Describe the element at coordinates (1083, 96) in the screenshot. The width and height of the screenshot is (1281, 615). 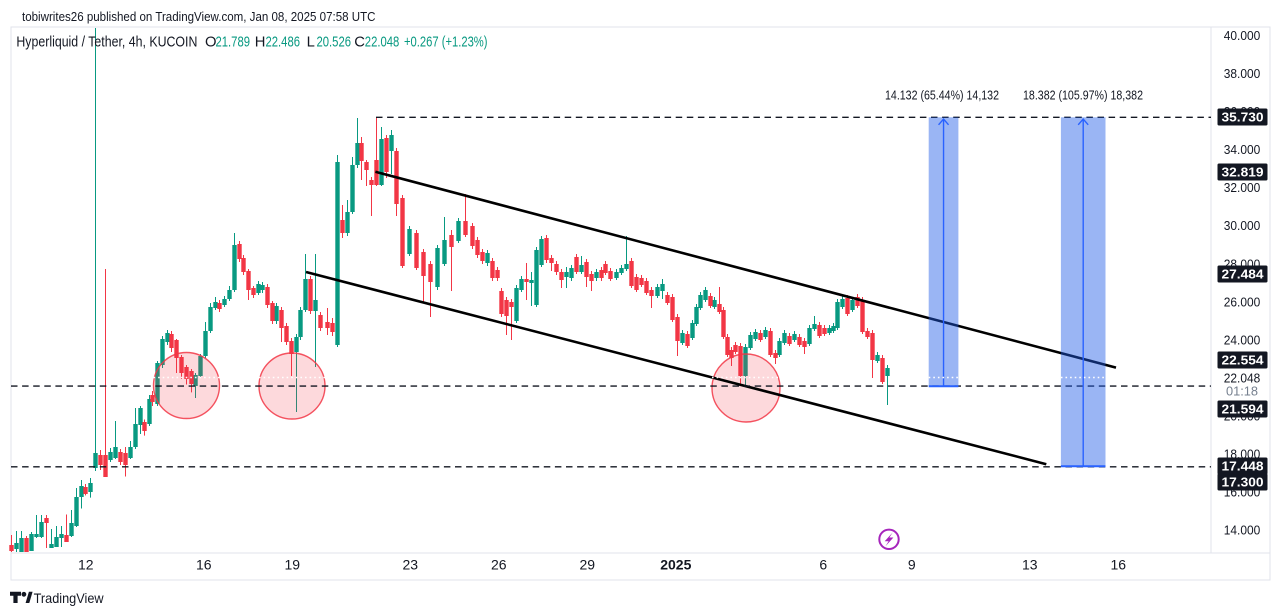
I see `svg-text: 18.382 (105.97%) 18,382` at that location.